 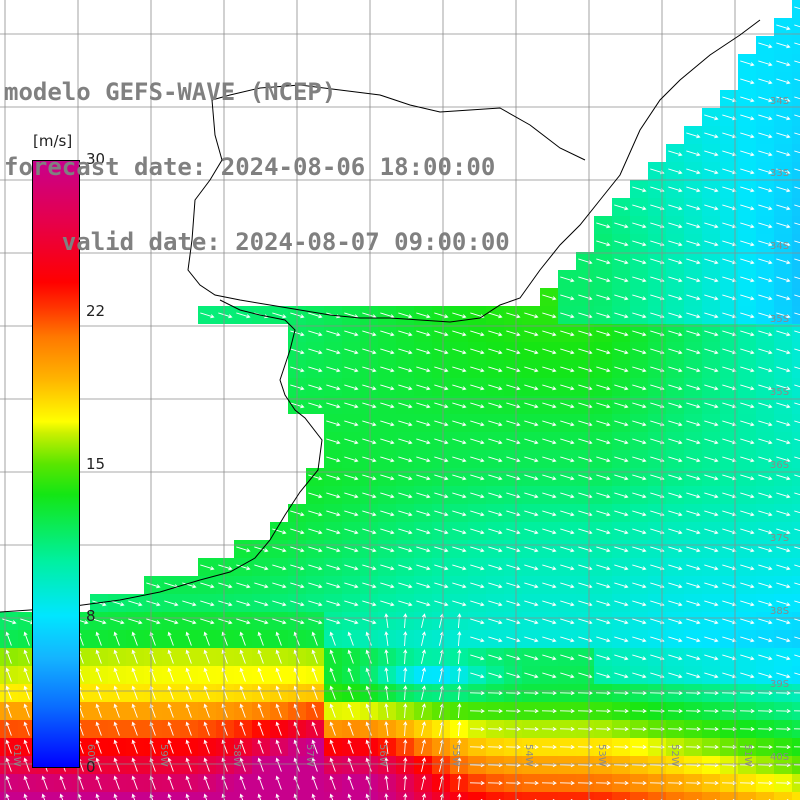 What do you see at coordinates (96, 159) in the screenshot?
I see `colorbar-tick-30: 30` at bounding box center [96, 159].